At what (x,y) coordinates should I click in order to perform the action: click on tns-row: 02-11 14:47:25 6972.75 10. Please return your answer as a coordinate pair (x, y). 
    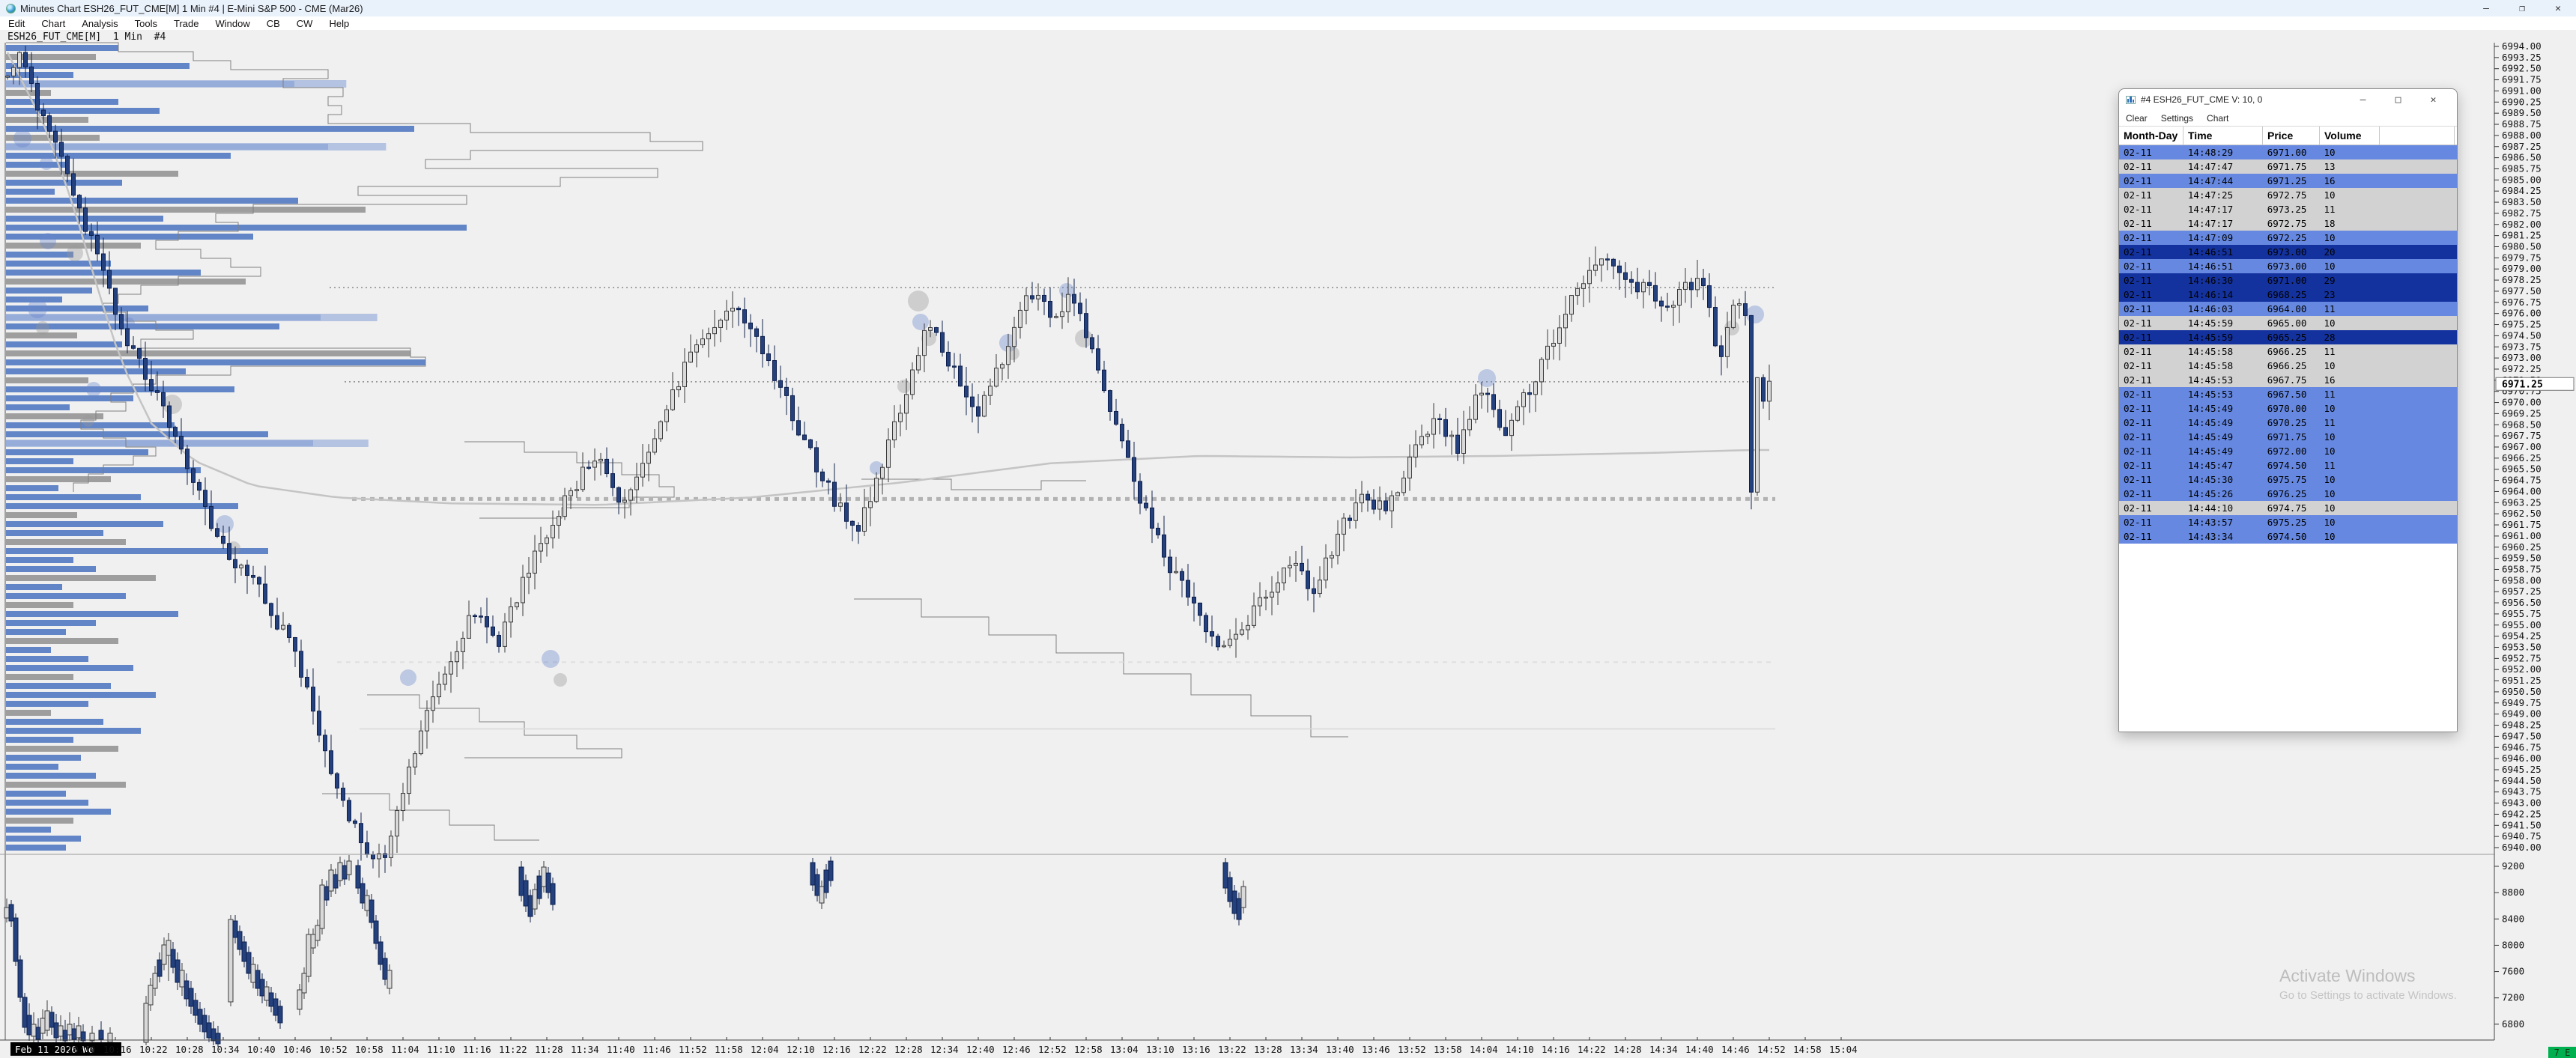
    Looking at the image, I should click on (2288, 195).